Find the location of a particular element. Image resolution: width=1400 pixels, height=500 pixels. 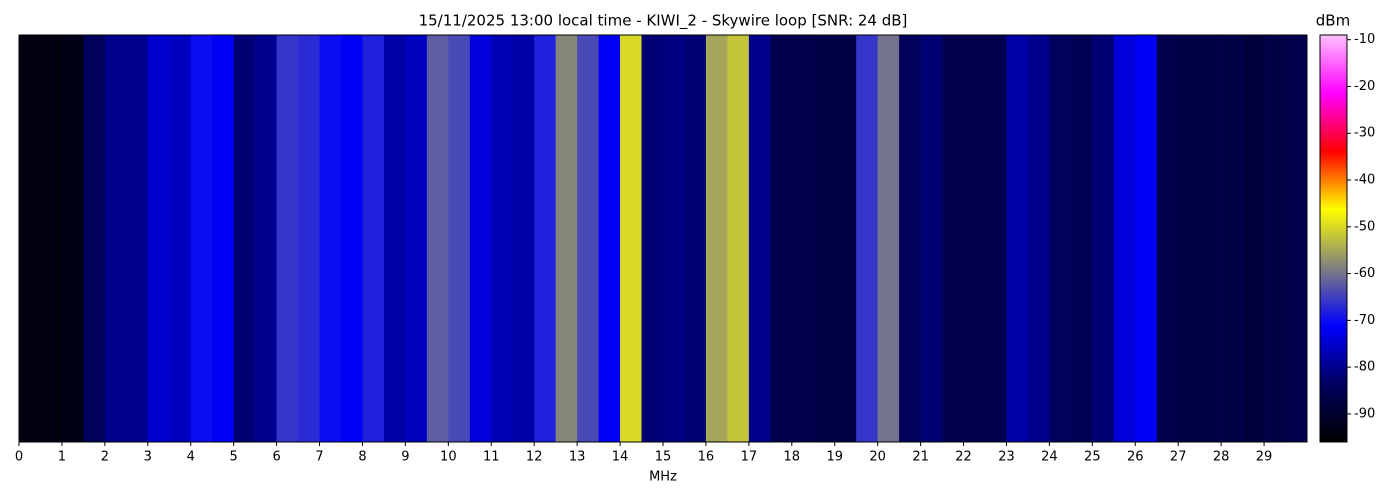

x-tick-label: 27 is located at coordinates (1178, 457).